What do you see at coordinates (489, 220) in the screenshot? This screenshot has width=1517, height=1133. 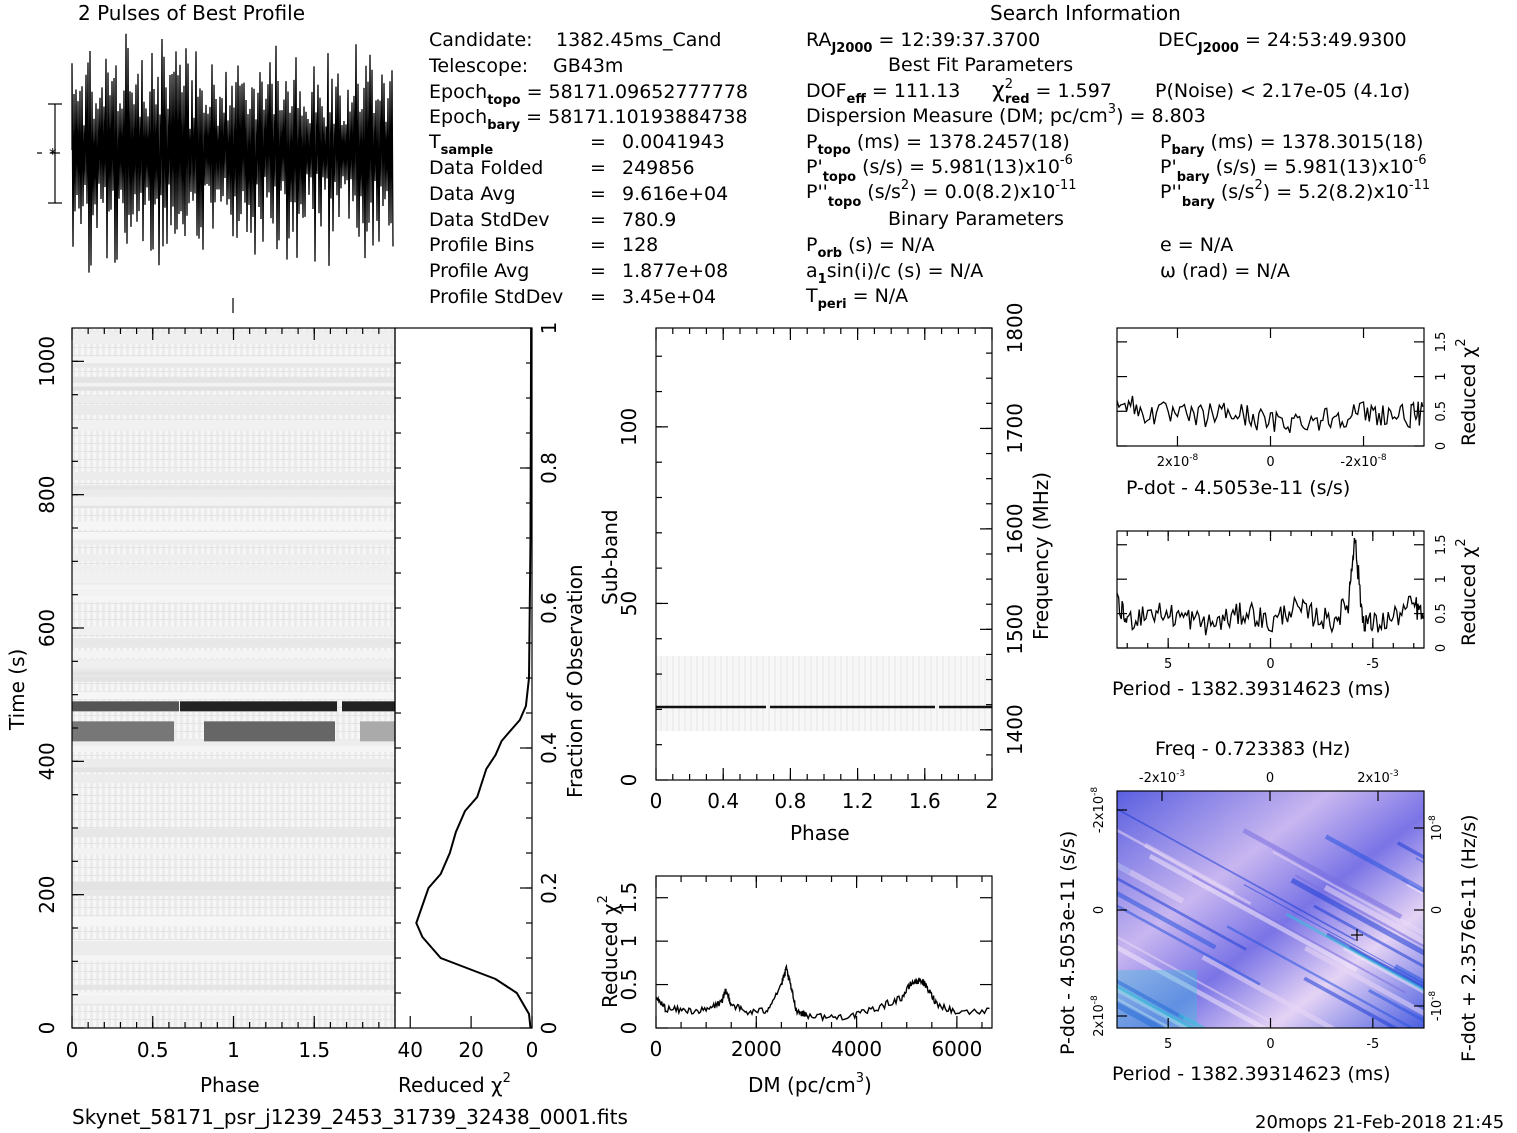 I see `svg-text: Data StdDev` at bounding box center [489, 220].